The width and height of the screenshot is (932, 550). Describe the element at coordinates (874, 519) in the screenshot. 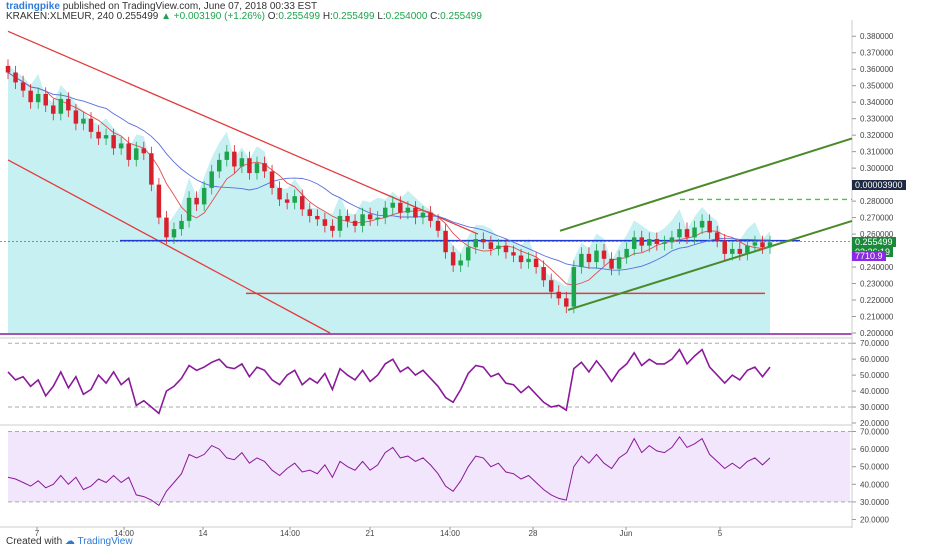

I see `rsi2-y-tick: 20.0000` at that location.